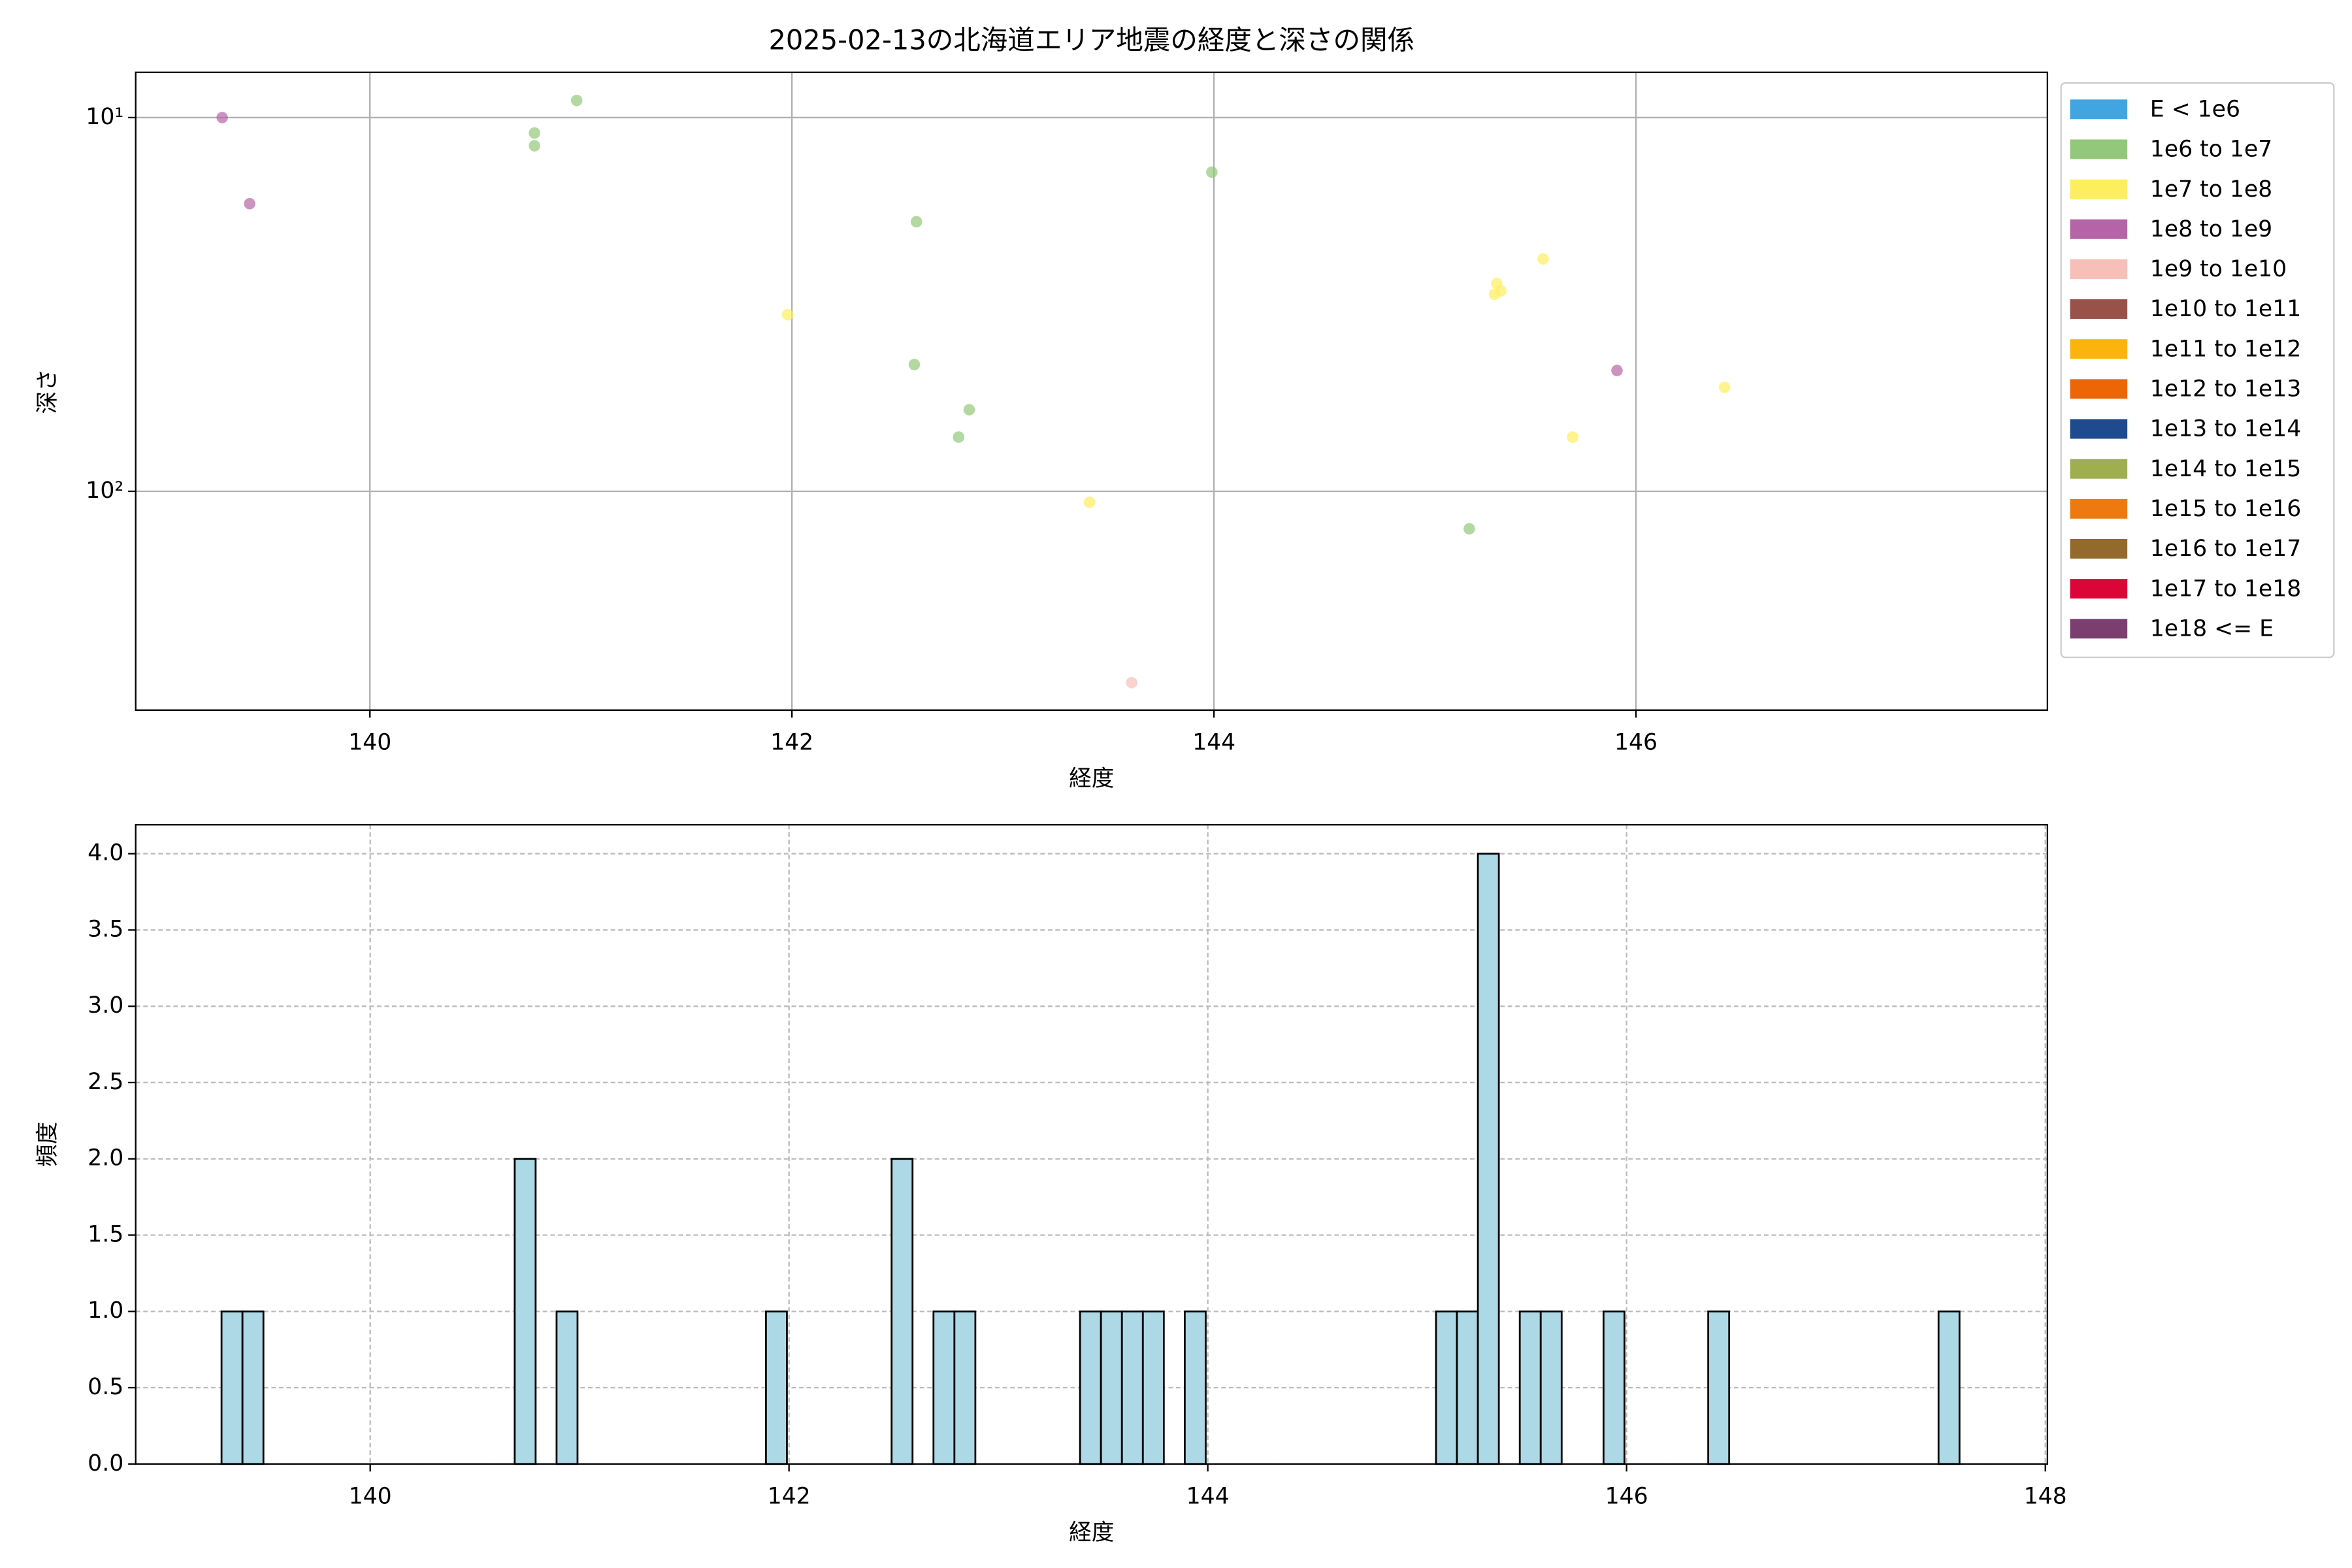 The width and height of the screenshot is (2352, 1568). I want to click on y-axis-label: 頻度, so click(48, 1144).